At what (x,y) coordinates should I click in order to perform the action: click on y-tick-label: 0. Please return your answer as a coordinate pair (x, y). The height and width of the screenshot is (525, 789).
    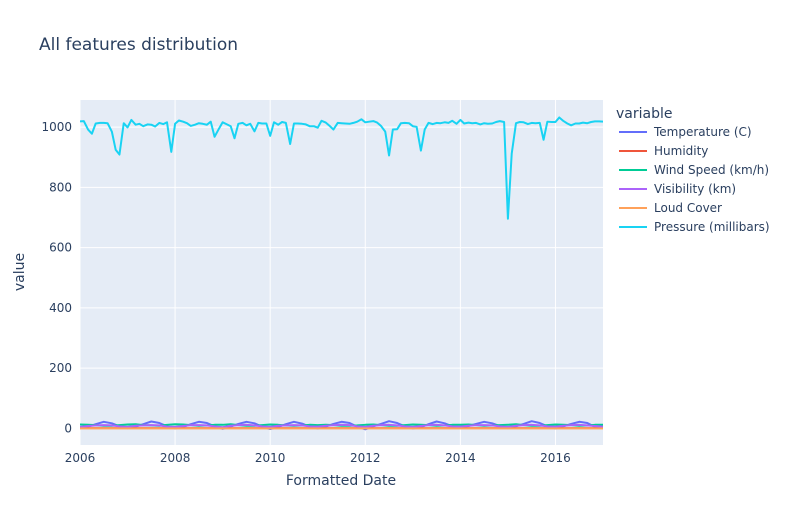
    Looking at the image, I should click on (68, 428).